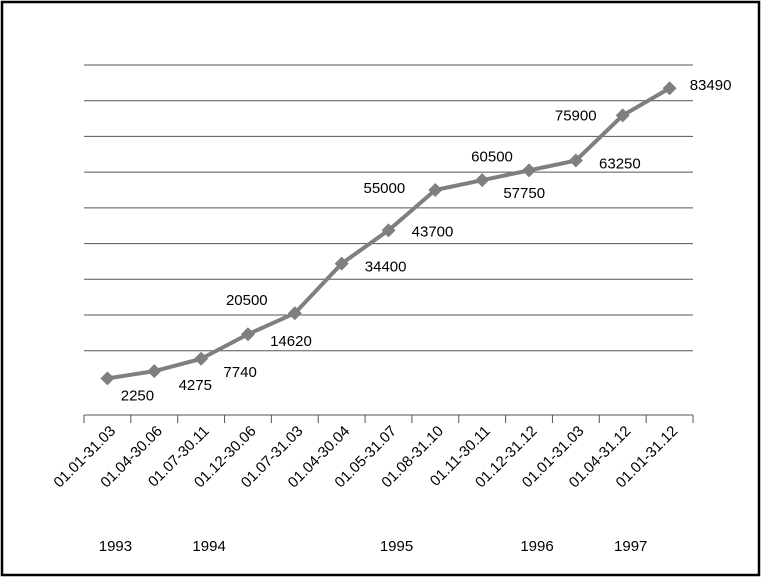 This screenshot has width=763, height=579. Describe the element at coordinates (386, 267) in the screenshot. I see `data-label: 34400` at that location.